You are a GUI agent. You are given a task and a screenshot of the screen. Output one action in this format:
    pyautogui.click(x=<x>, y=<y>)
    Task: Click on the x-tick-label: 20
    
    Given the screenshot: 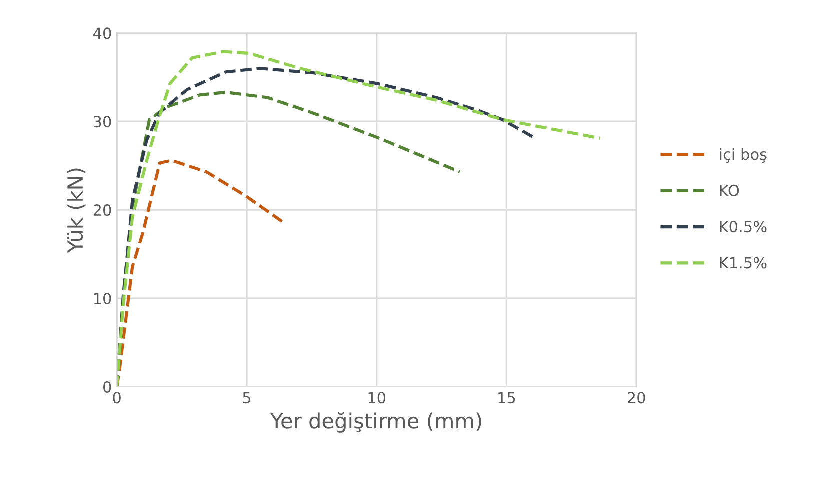 What is the action you would take?
    pyautogui.click(x=637, y=398)
    